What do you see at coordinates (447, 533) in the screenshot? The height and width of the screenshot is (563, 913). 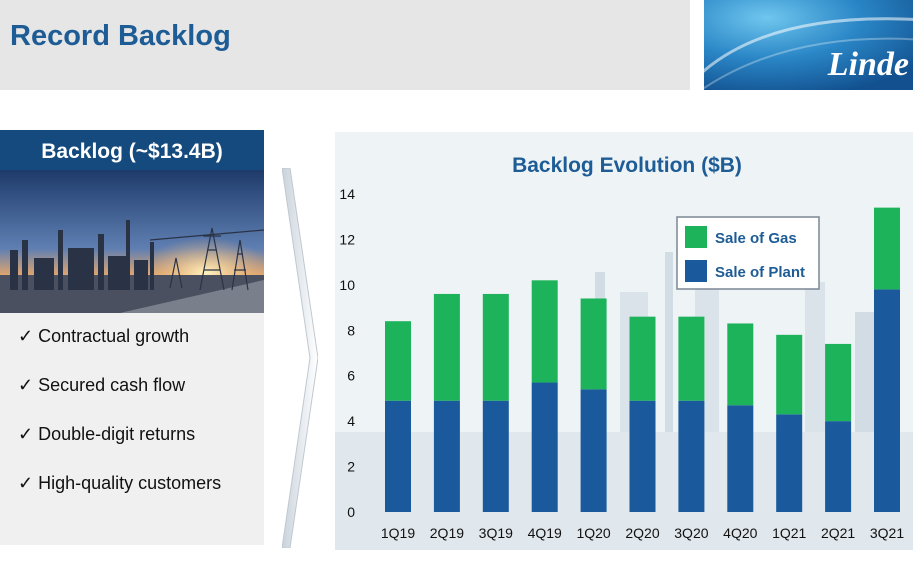 I see `x-tick-label: 2Q19` at bounding box center [447, 533].